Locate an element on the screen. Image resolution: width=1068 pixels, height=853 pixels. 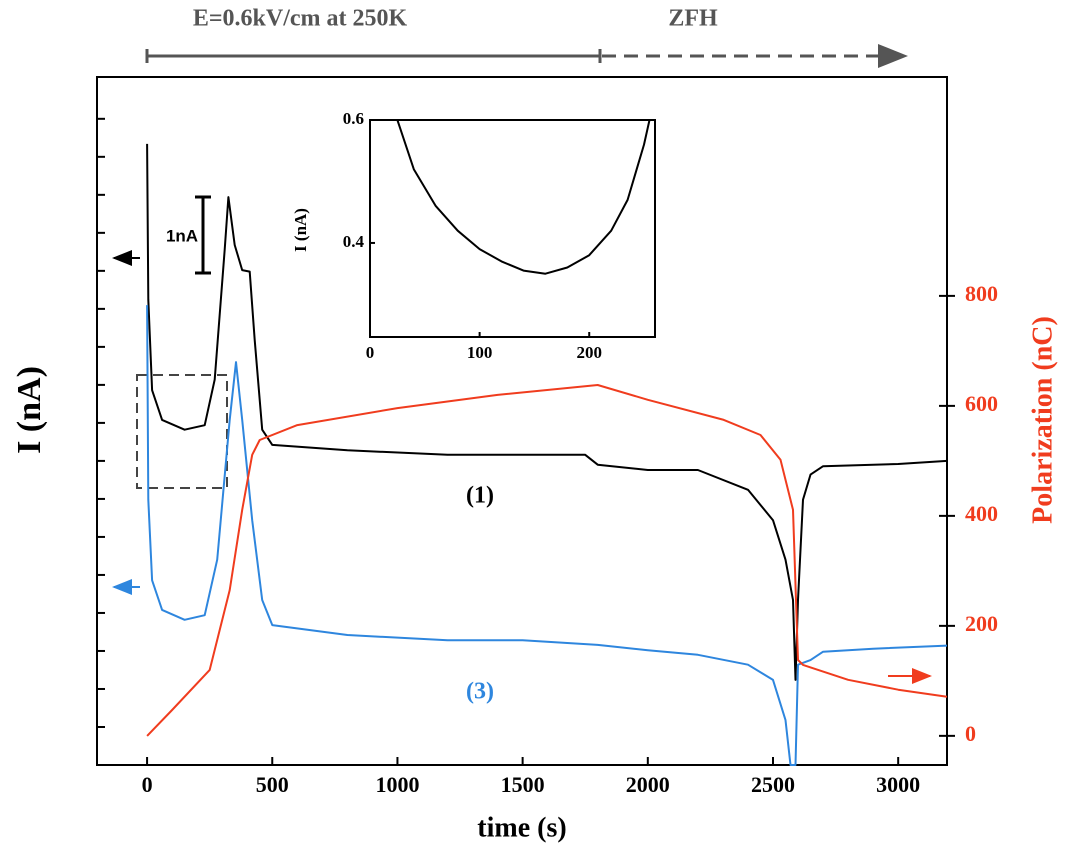
y2-axis-label: Polarization (nC) is located at coordinates (1042, 420).